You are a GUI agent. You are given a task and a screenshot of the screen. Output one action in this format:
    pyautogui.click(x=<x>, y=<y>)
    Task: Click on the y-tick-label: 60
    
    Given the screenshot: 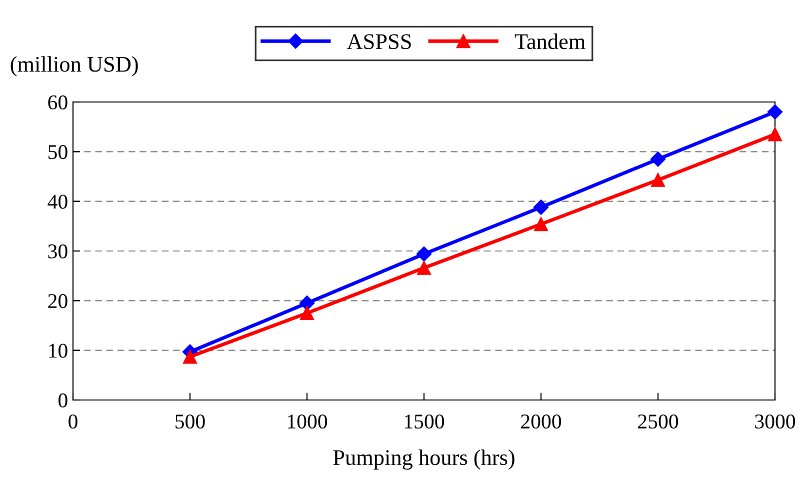 What is the action you would take?
    pyautogui.click(x=58, y=102)
    